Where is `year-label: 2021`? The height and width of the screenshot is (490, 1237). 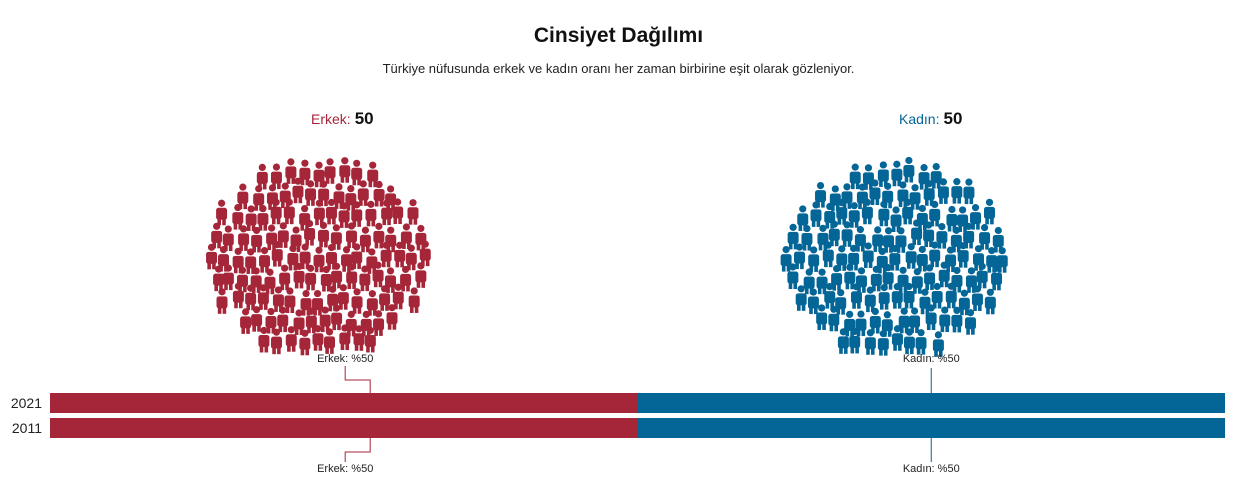
year-label: 2021 is located at coordinates (26, 403).